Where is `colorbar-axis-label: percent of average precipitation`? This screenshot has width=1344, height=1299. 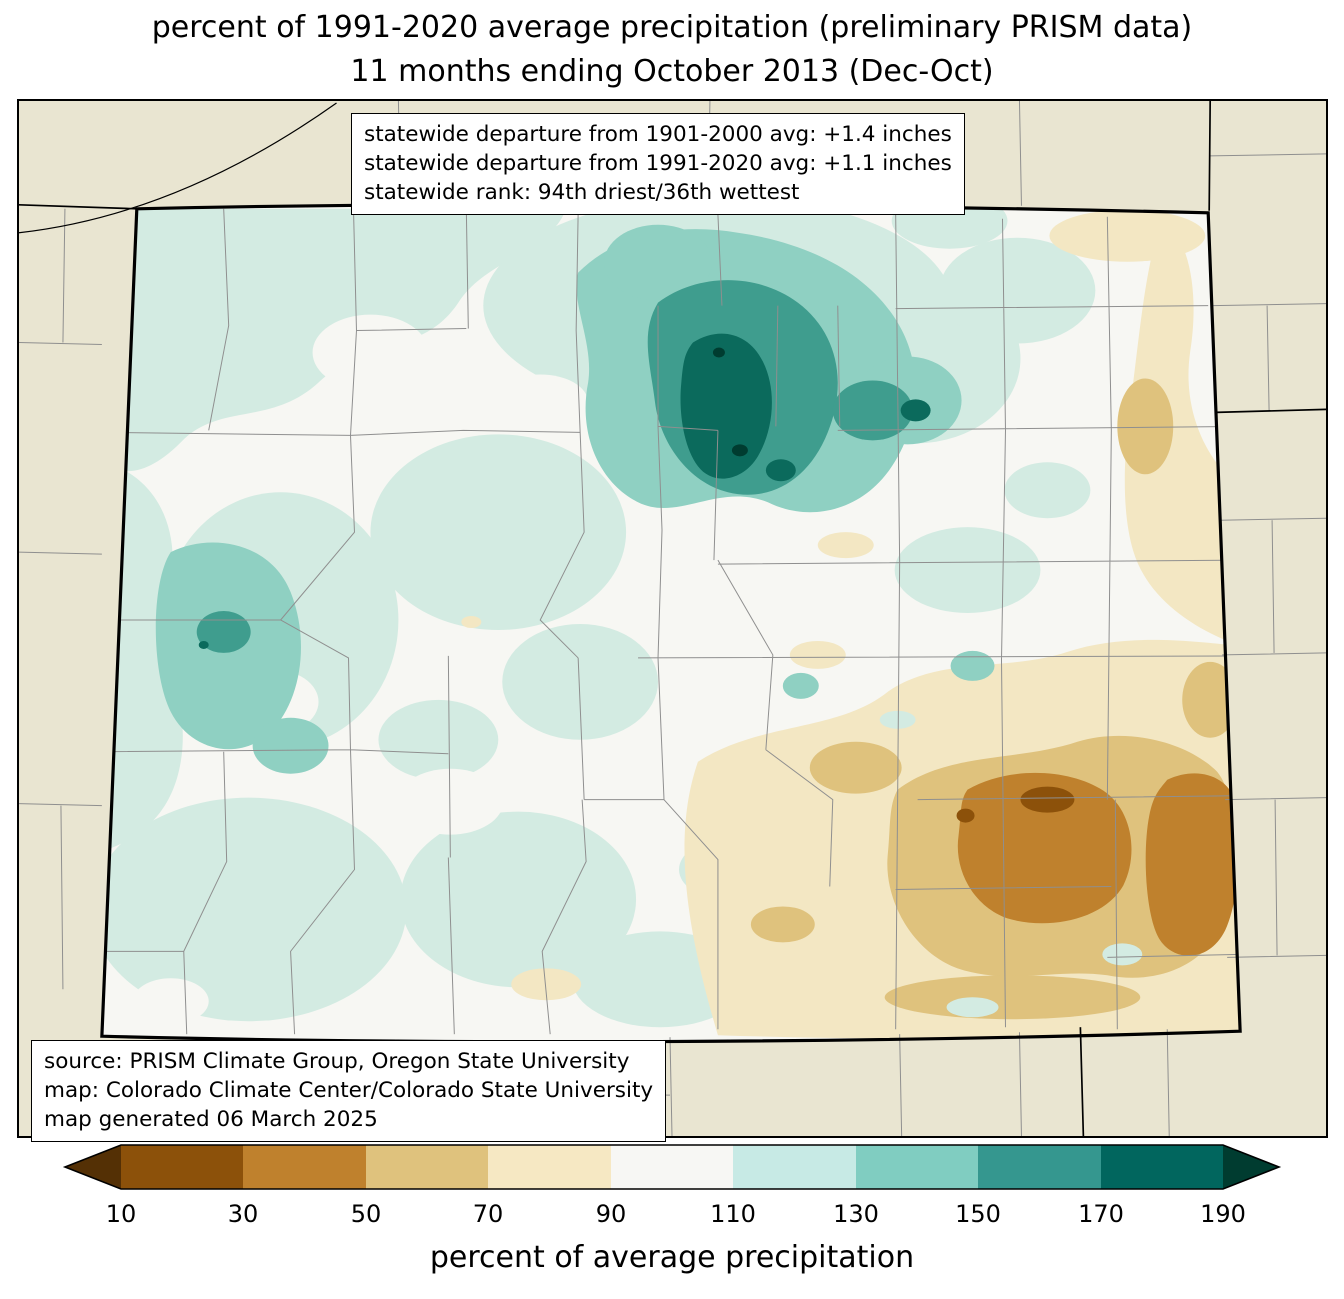
colorbar-axis-label: percent of average precipitation is located at coordinates (672, 1257).